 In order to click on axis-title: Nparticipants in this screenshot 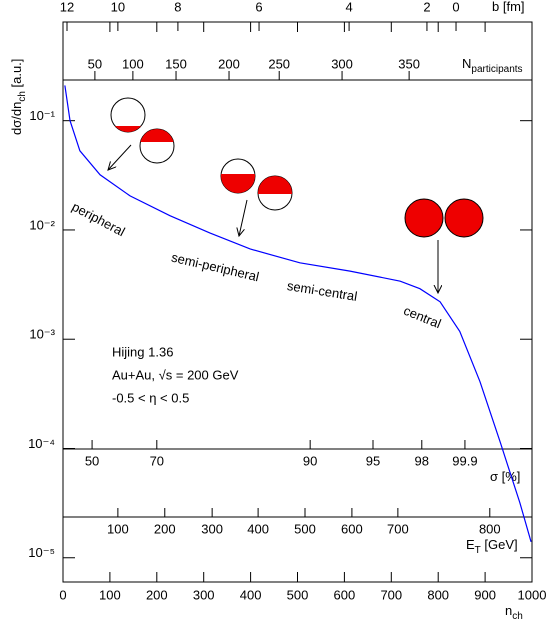, I will do `click(492, 65)`.